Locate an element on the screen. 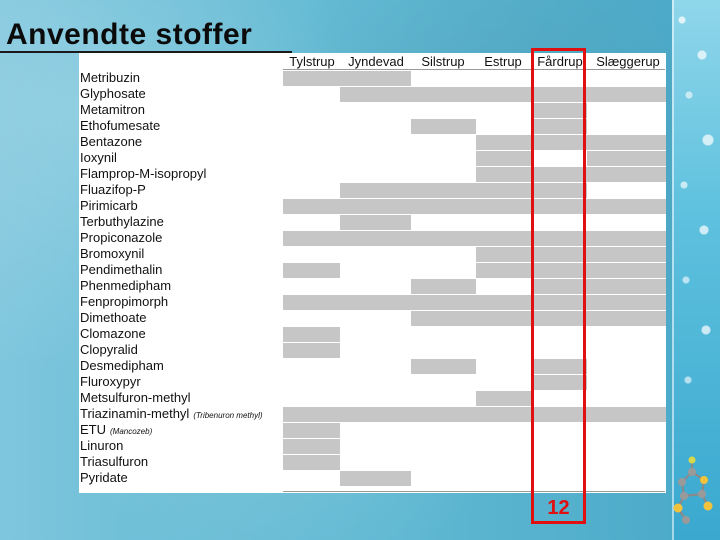 Image resolution: width=720 pixels, height=540 pixels. row-label: Flamprop-M-isopropyl is located at coordinates (143, 174).